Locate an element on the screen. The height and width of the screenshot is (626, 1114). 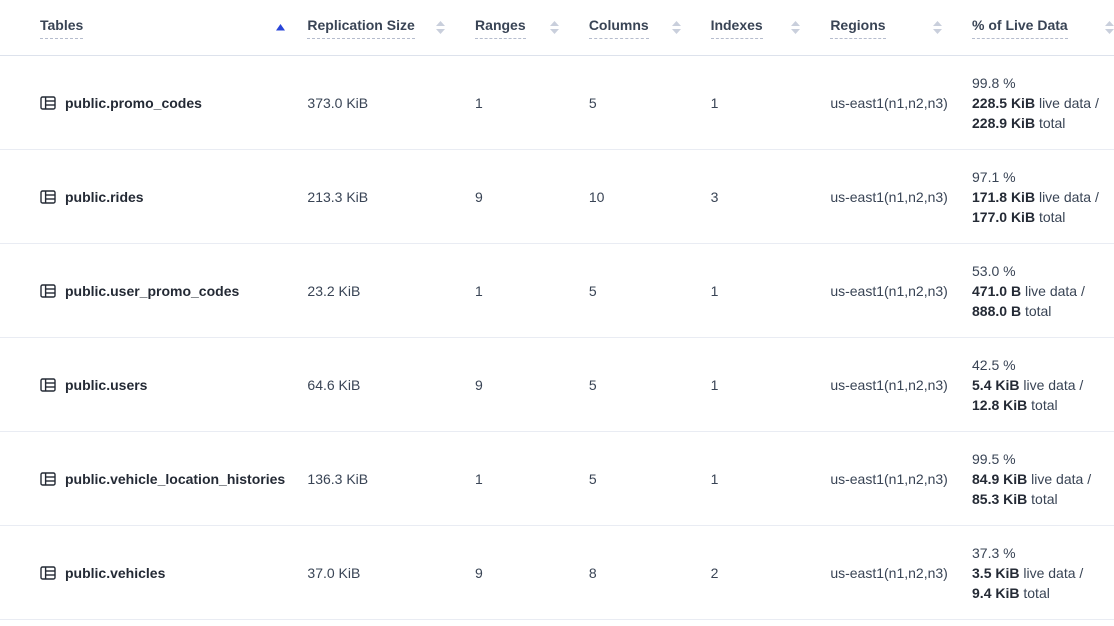
replication-size-cell: 136.3 KiB is located at coordinates (338, 478).